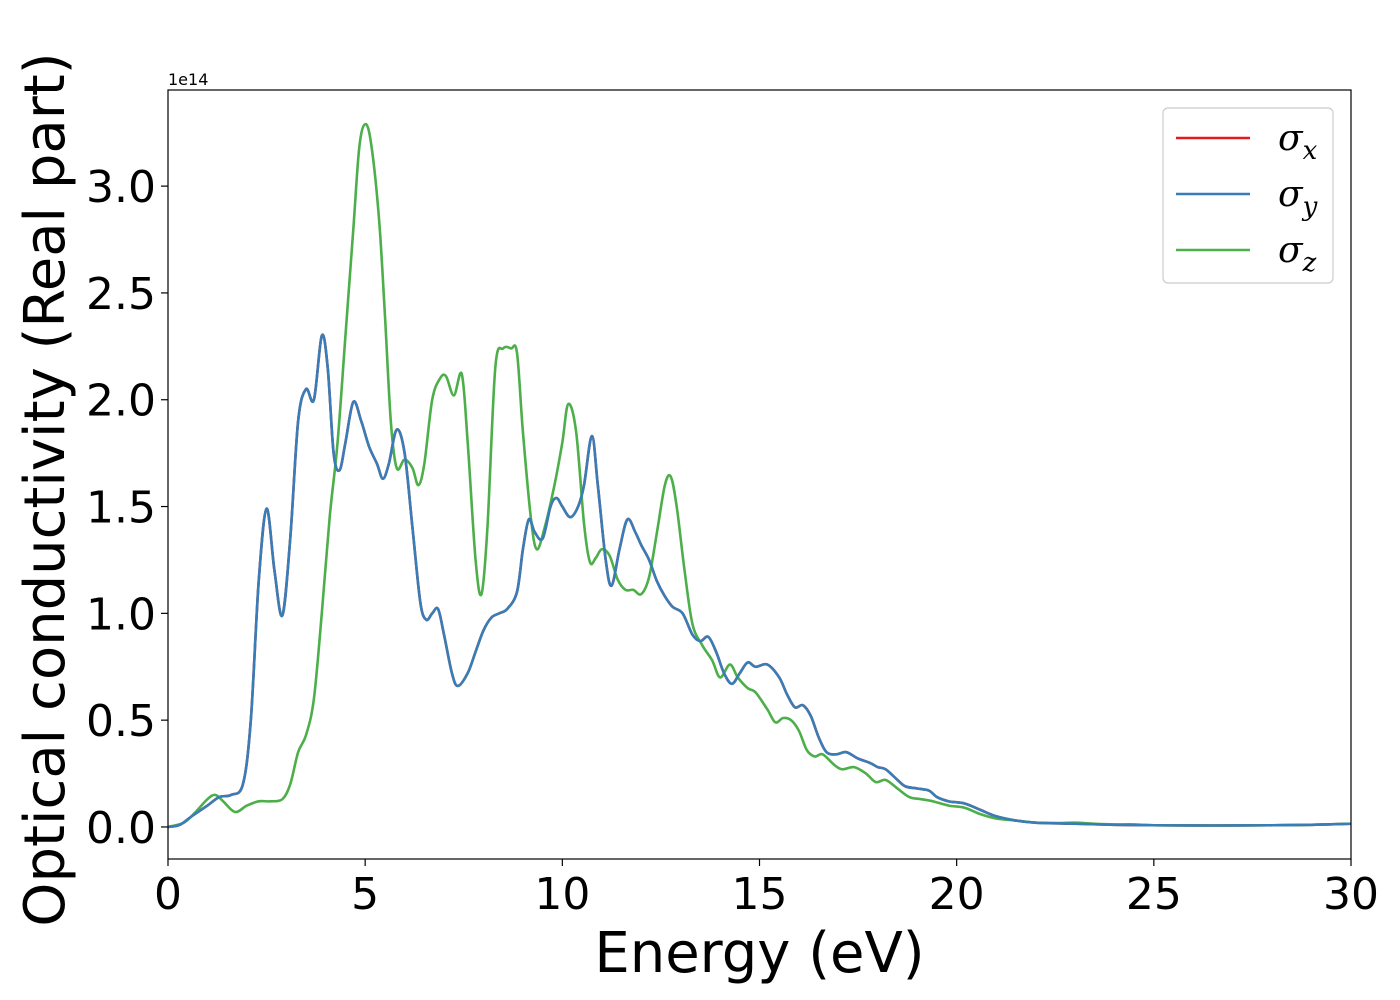 The image size is (1400, 1000). I want to click on legend-label-subscript: z, so click(1309, 263).